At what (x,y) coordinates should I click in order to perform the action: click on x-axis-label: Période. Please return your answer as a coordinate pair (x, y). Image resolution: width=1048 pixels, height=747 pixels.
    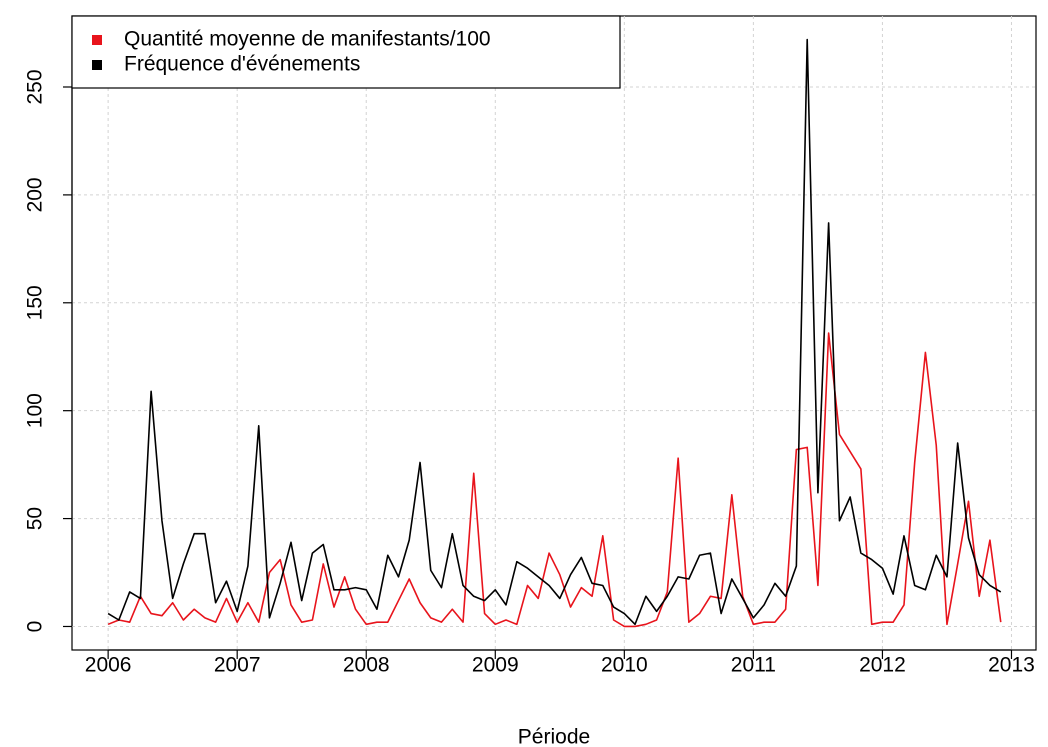
    Looking at the image, I should click on (554, 736).